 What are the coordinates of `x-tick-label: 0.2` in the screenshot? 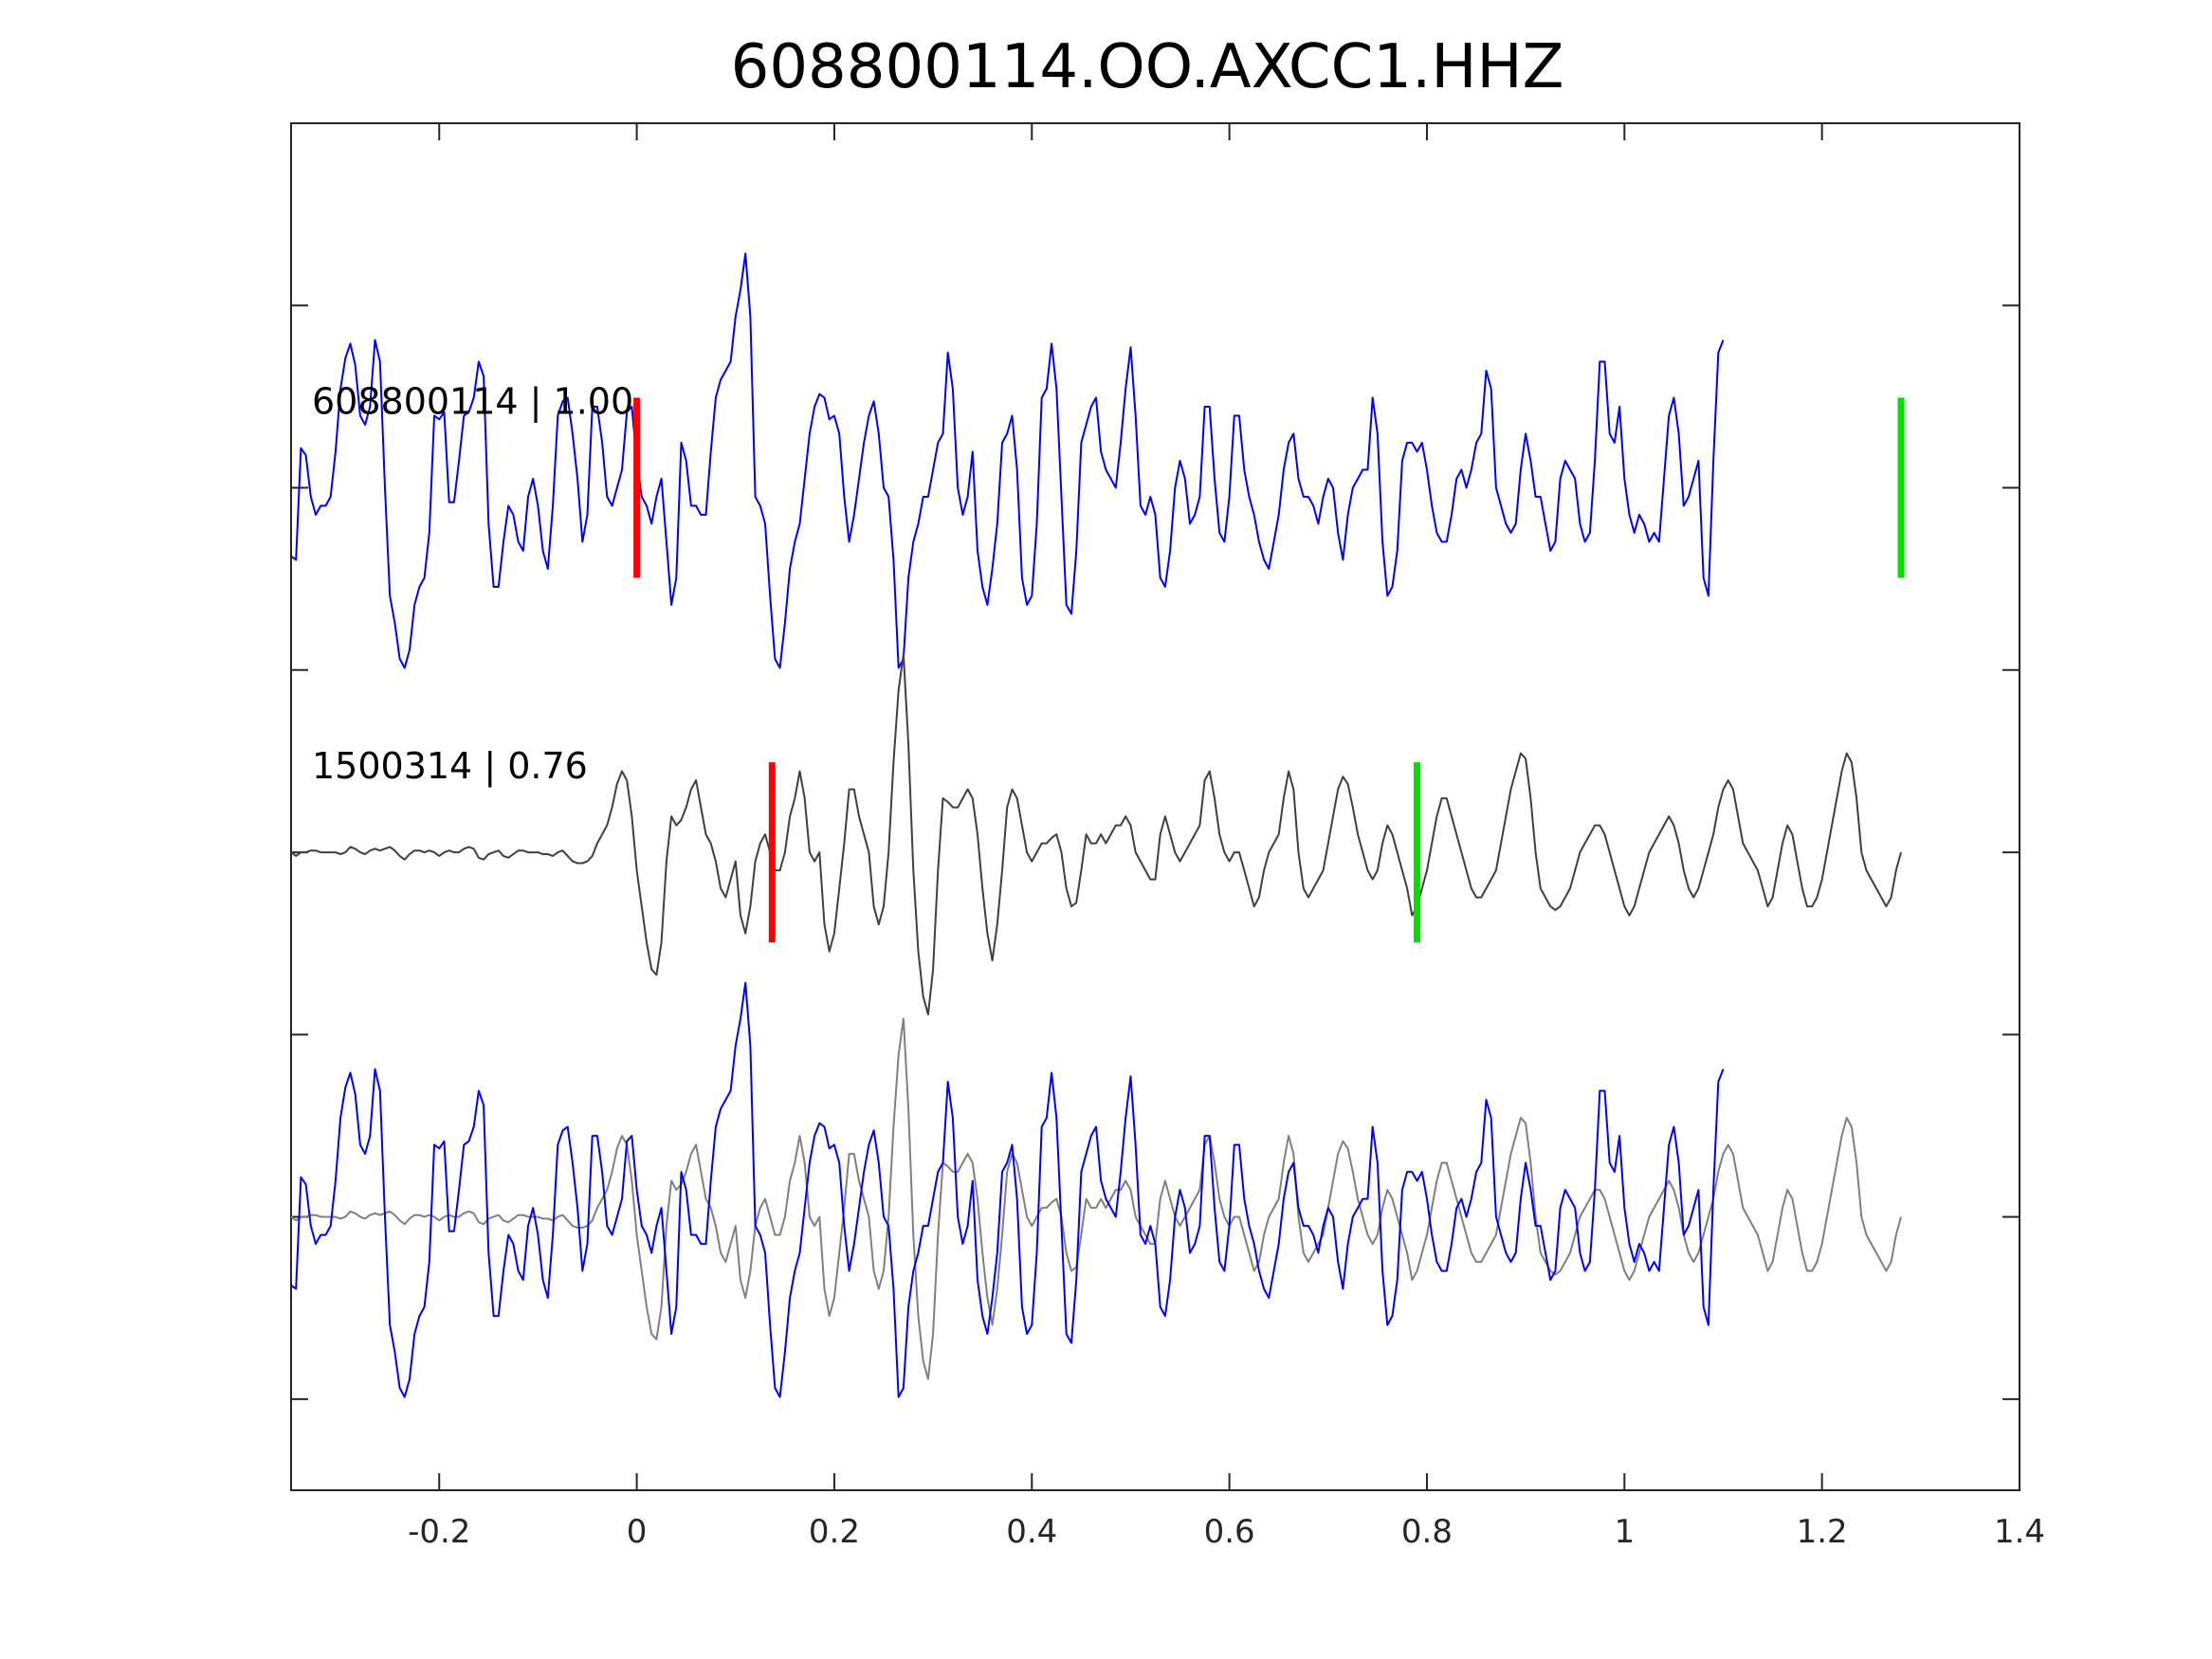 It's located at (834, 1532).